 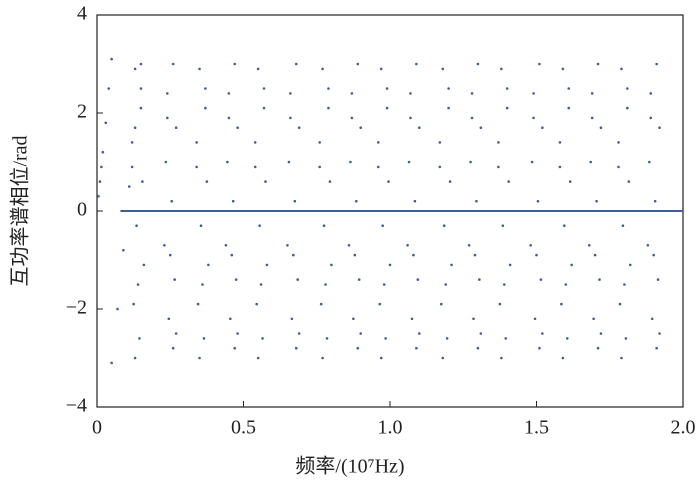 I want to click on y-tick-label: 4, so click(x=82, y=14).